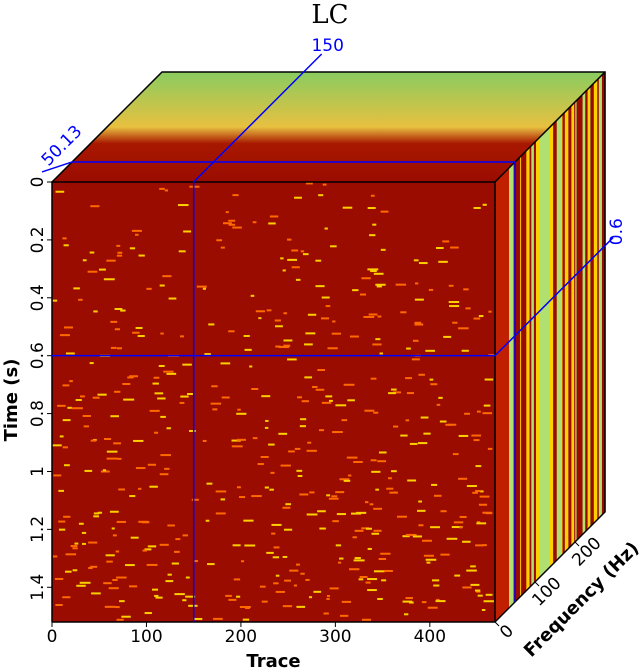  Describe the element at coordinates (335, 637) in the screenshot. I see `x-tick-label: 300` at that location.